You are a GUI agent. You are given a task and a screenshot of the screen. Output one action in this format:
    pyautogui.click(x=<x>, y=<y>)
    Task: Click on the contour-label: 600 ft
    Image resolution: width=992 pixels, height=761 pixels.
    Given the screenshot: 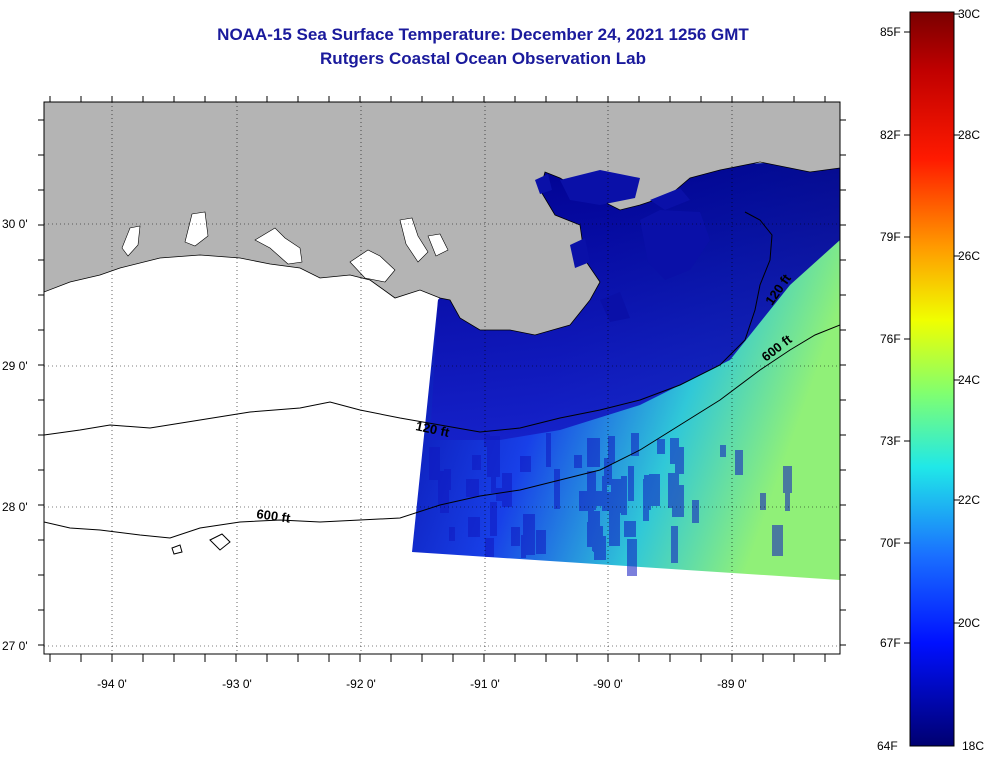 What is the action you would take?
    pyautogui.click(x=274, y=516)
    